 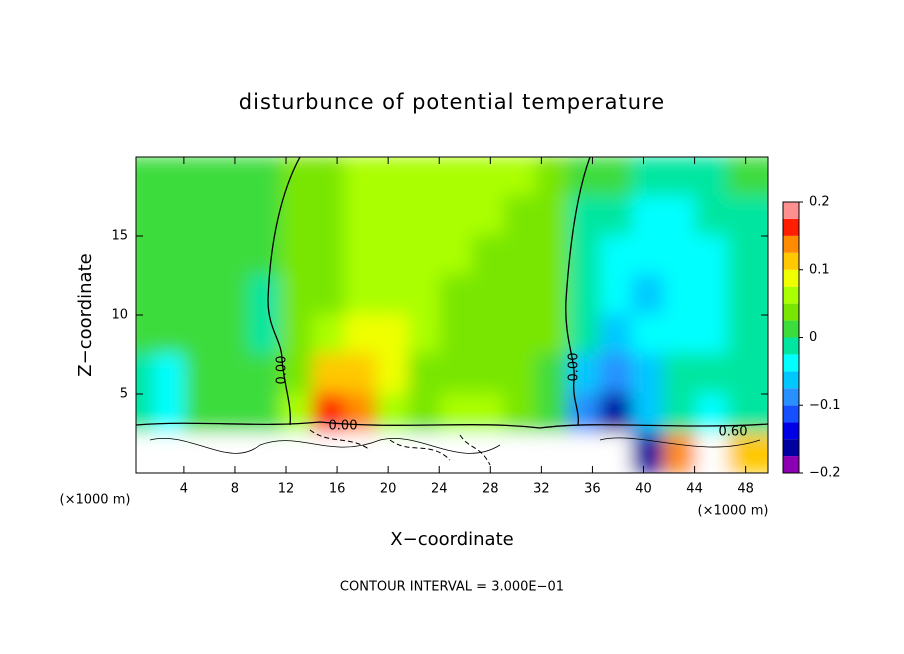 I want to click on dashed-contour, so click(x=400, y=447).